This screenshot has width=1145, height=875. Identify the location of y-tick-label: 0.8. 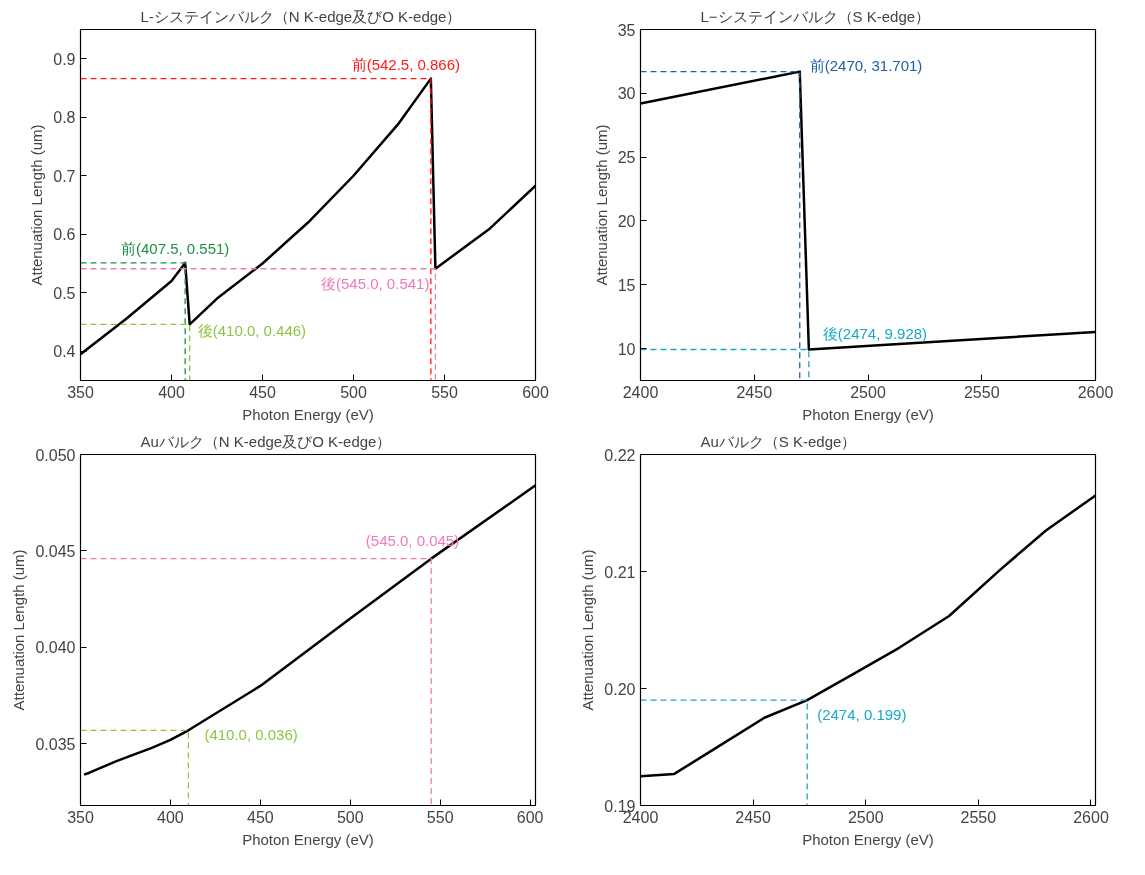
(64, 118).